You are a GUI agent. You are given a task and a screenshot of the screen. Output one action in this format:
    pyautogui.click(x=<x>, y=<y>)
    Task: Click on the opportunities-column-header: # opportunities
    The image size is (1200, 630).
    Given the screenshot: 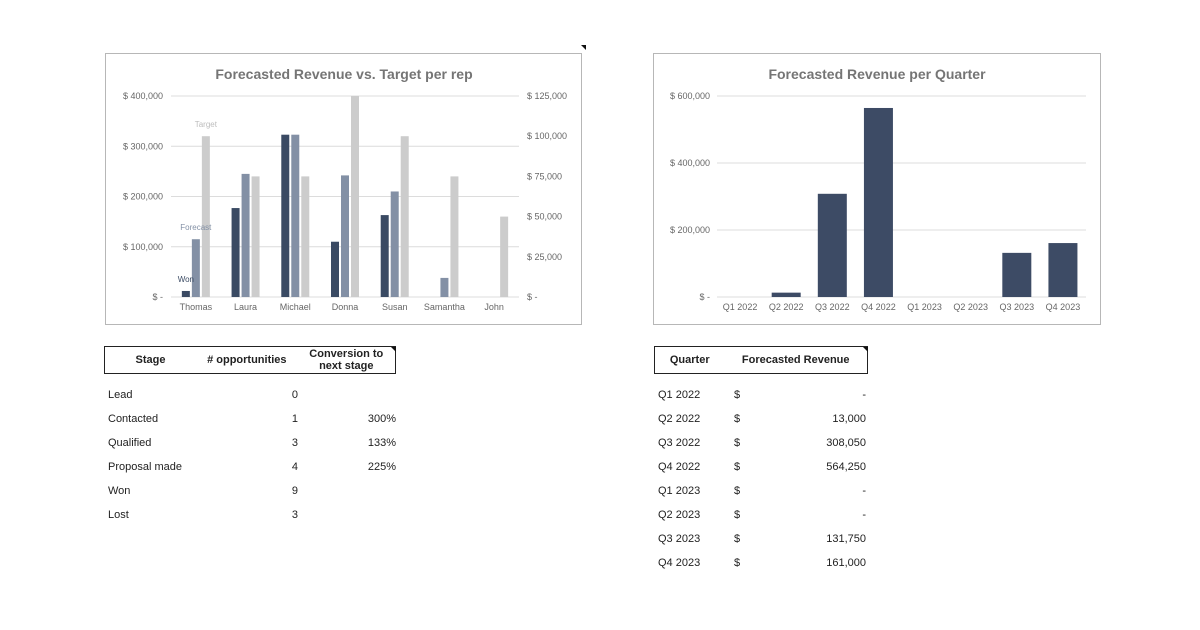 What is the action you would take?
    pyautogui.click(x=247, y=360)
    